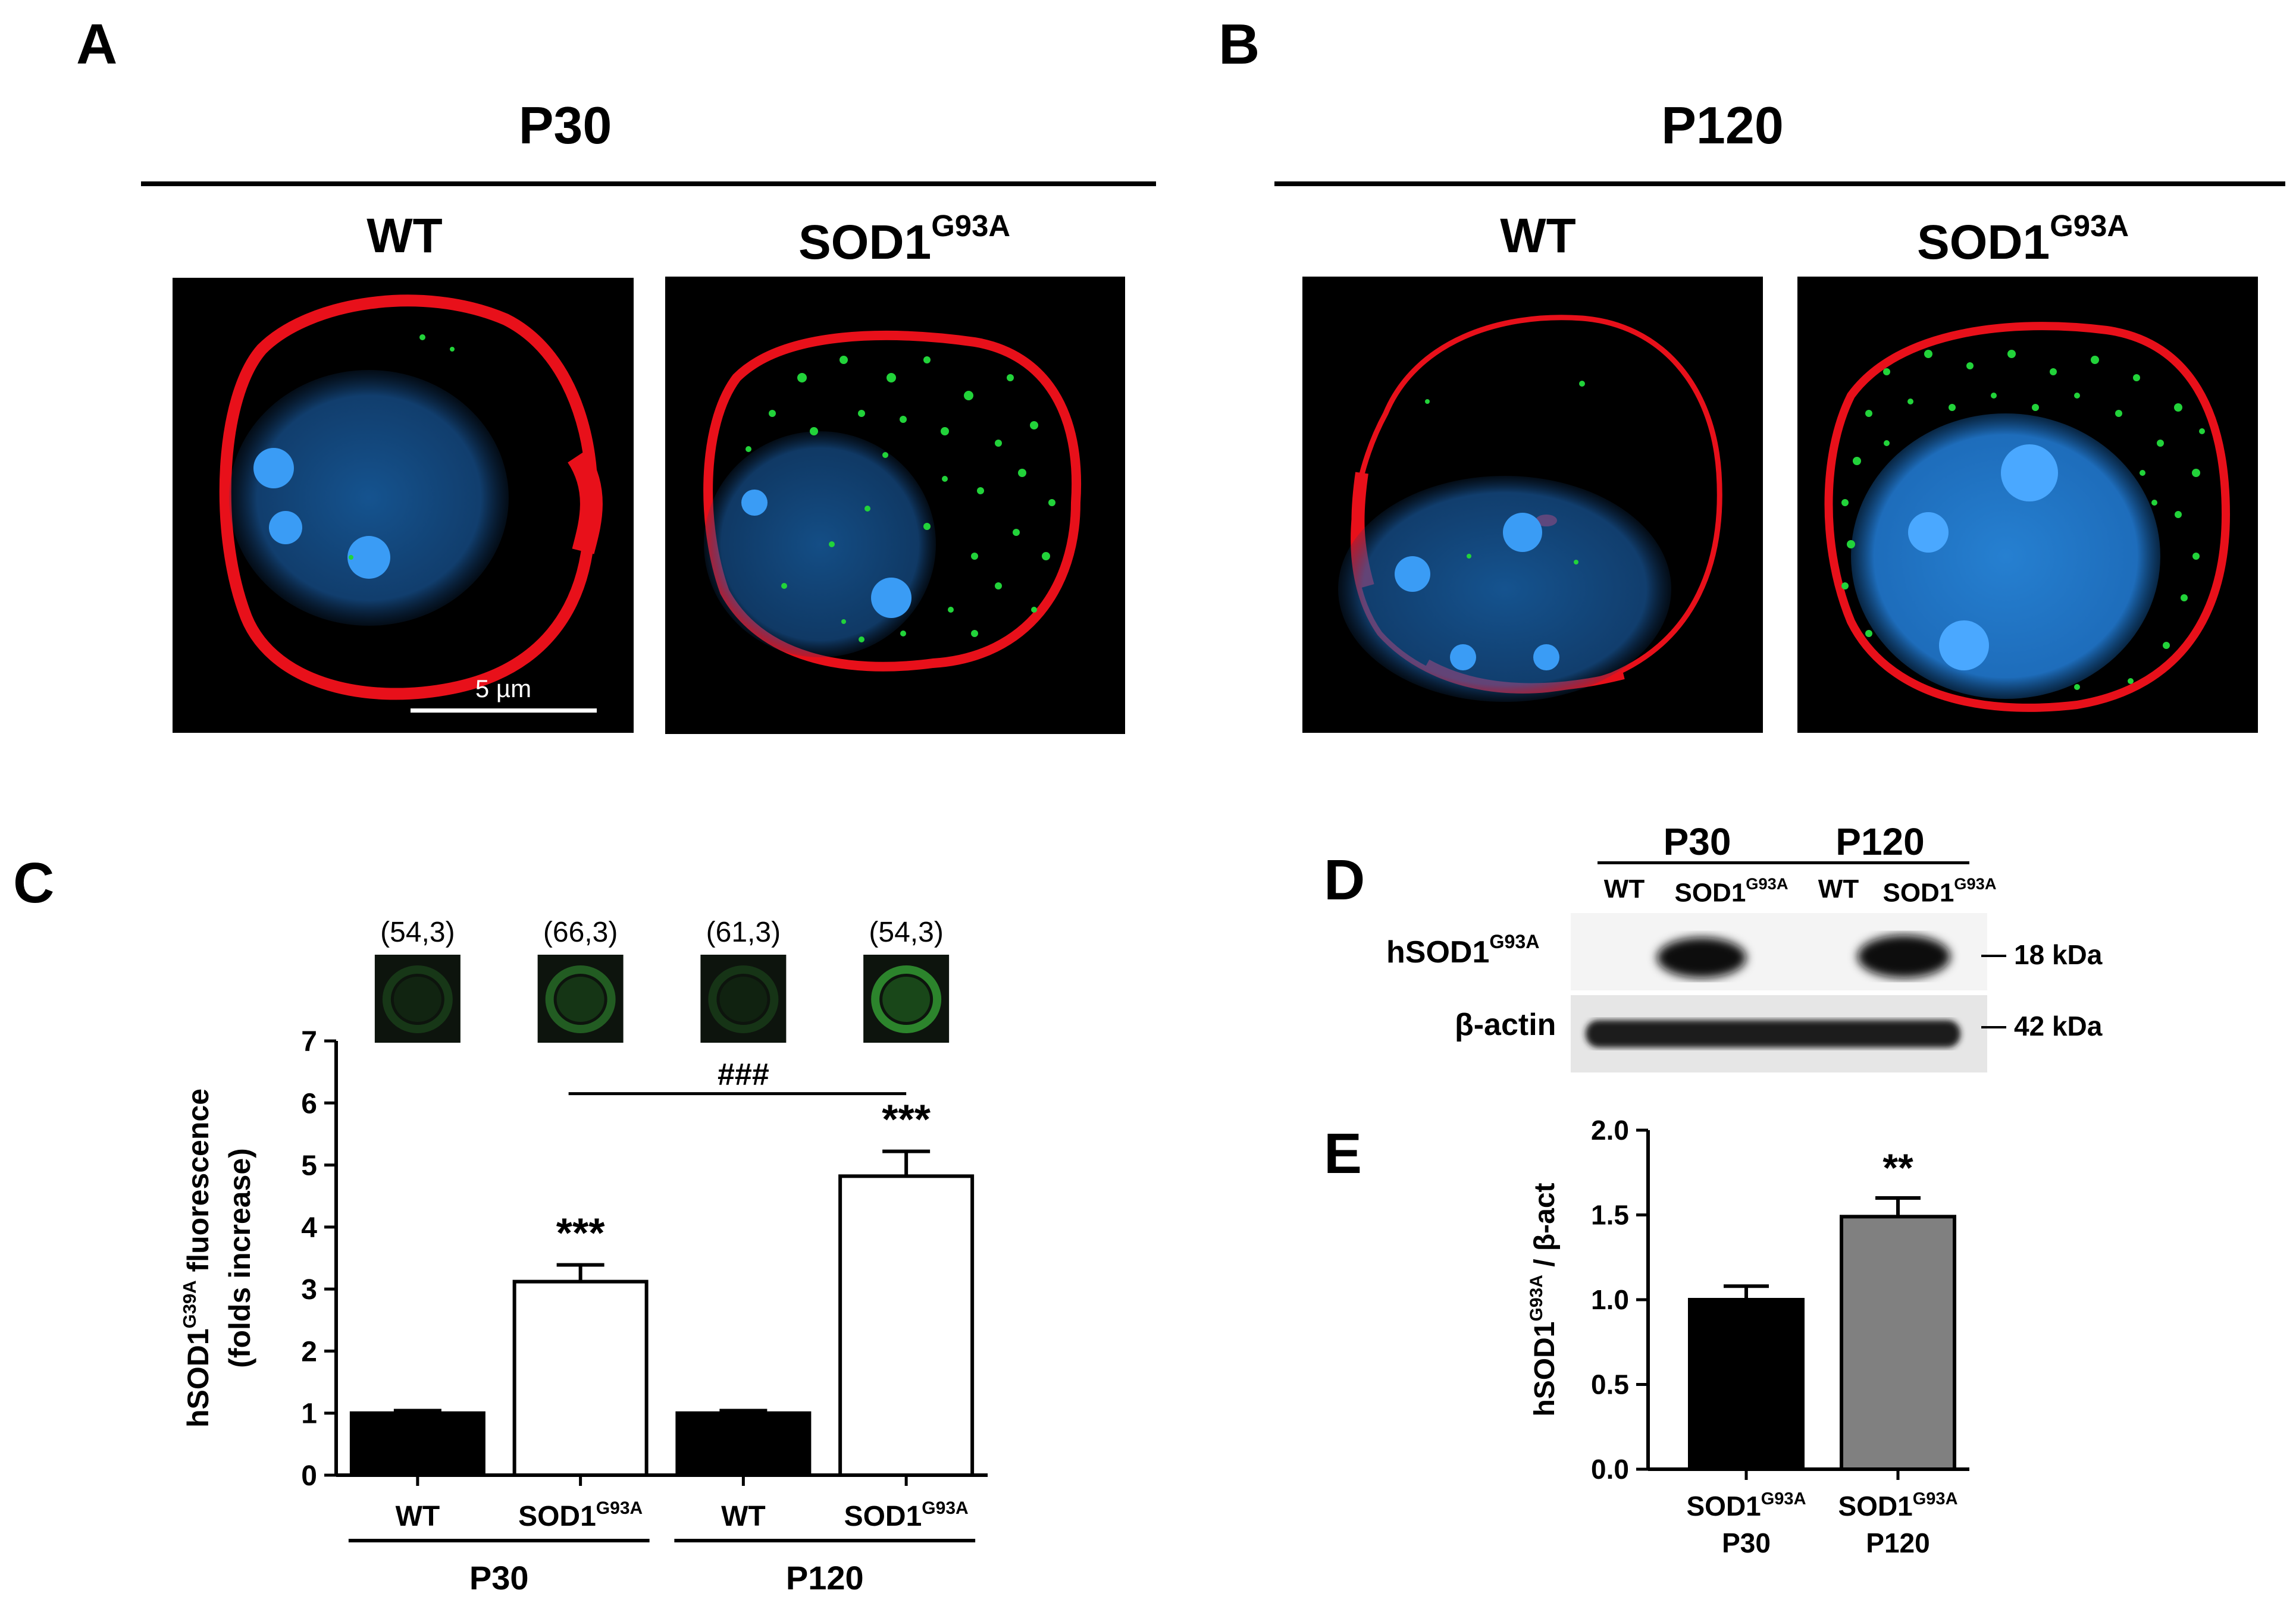  Describe the element at coordinates (309, 1042) in the screenshot. I see `chart-c-ytick-label: 7` at that location.